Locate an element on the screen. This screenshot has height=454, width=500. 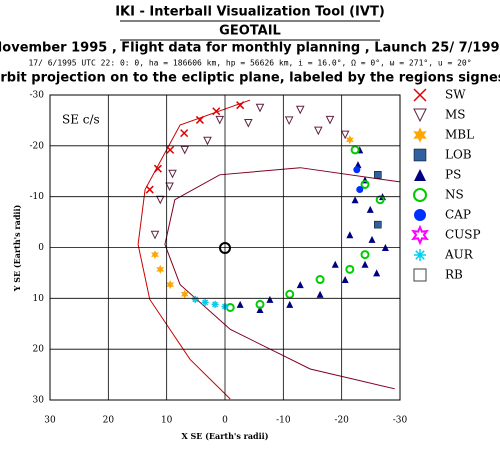
legend-label: MBL is located at coordinates (459, 135).